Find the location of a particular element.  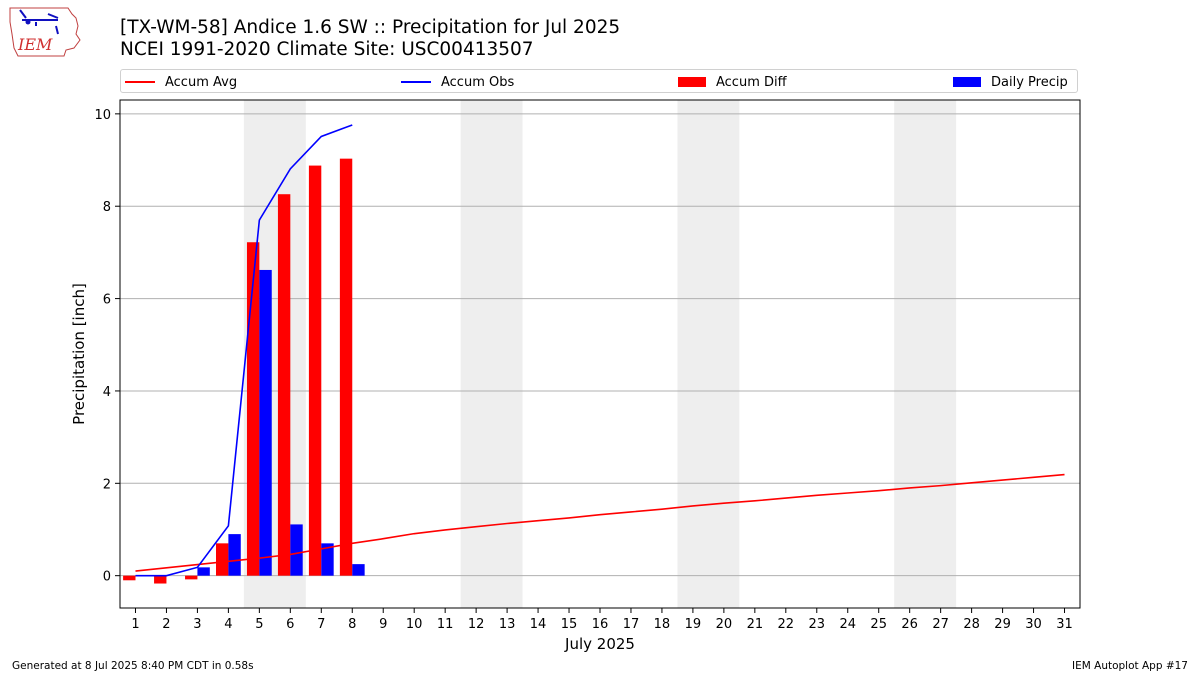

x-tick-label: 27 is located at coordinates (940, 624).